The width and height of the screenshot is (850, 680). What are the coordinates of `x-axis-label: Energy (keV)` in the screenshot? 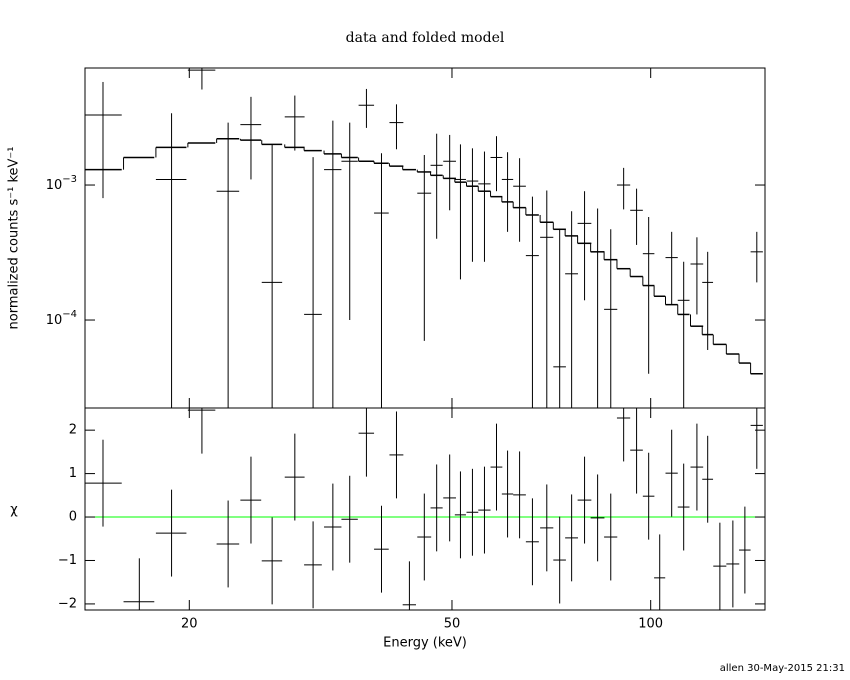 It's located at (425, 643).